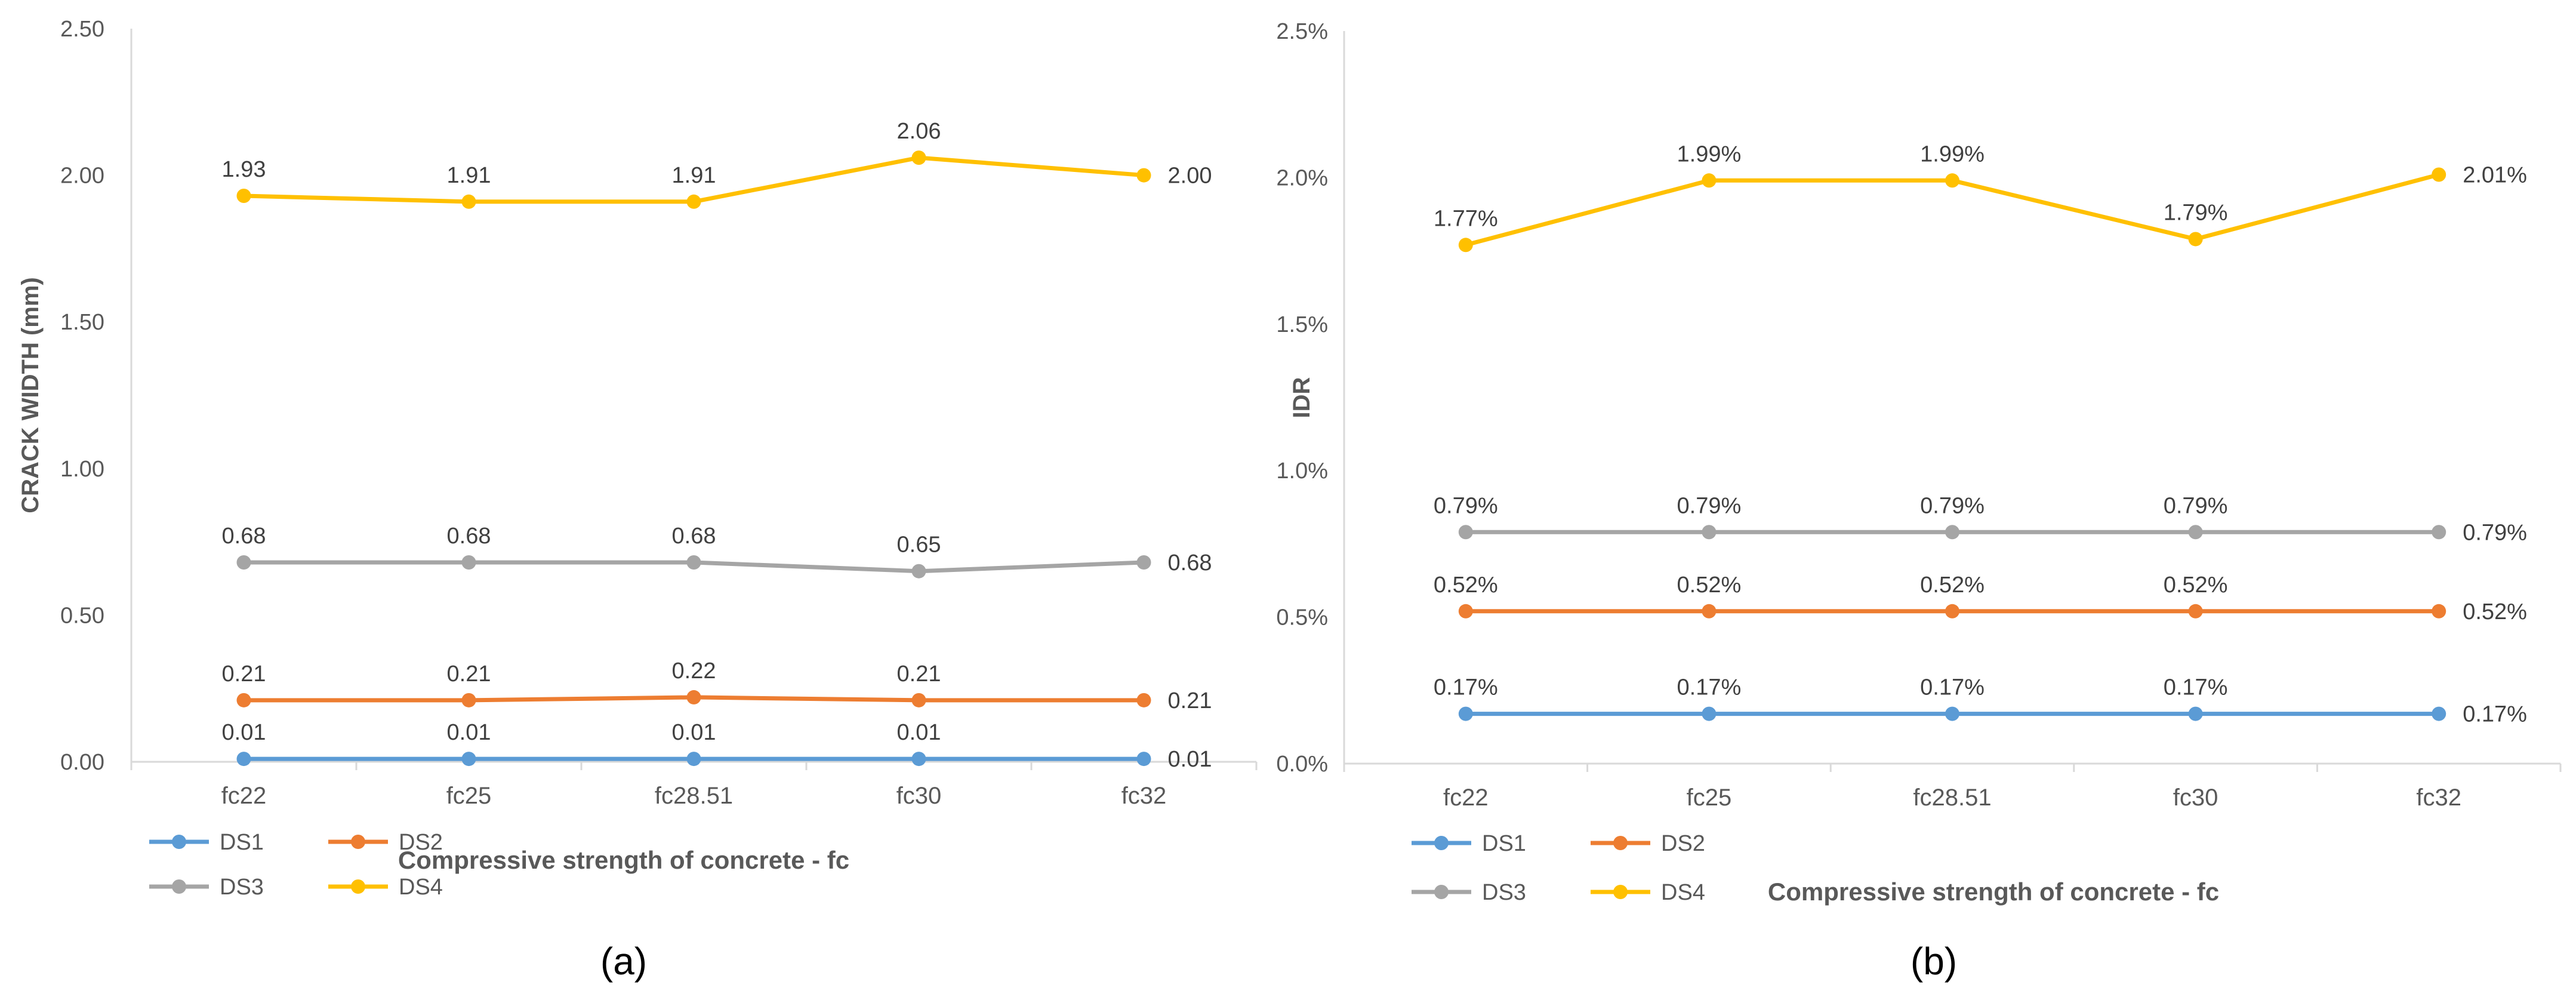 This screenshot has width=2576, height=1006. I want to click on data-label: 1.77%, so click(1466, 218).